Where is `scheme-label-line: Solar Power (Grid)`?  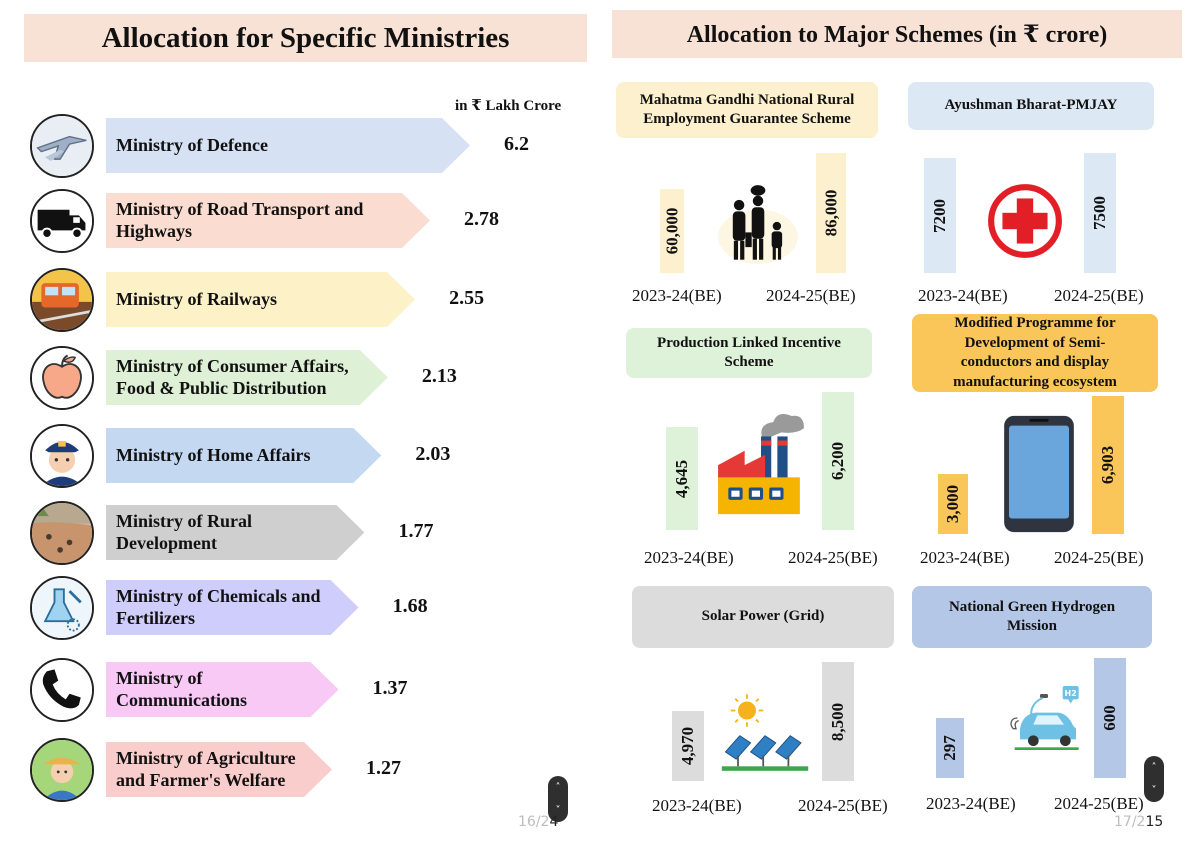 scheme-label-line: Solar Power (Grid) is located at coordinates (763, 616).